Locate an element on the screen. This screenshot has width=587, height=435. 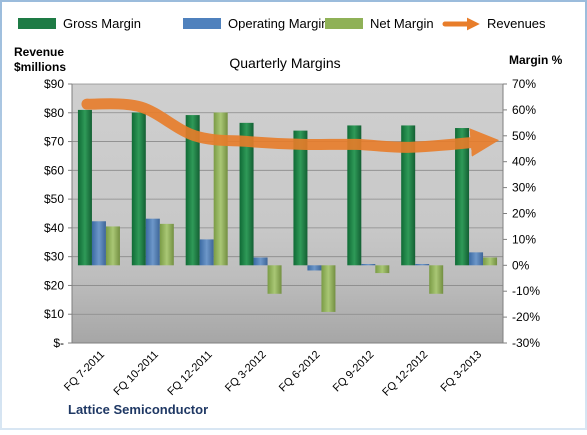
legend-label-operating-margin: Operating Margin is located at coordinates (278, 23).